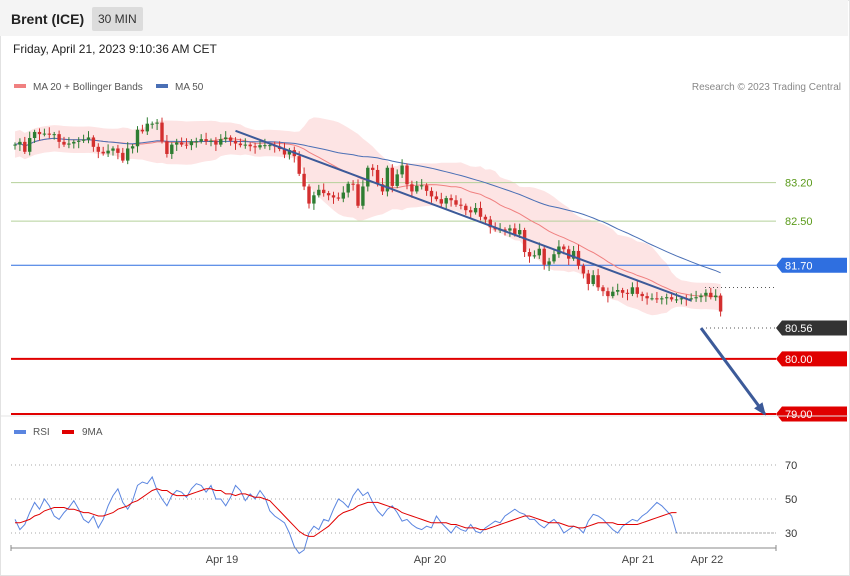 The height and width of the screenshot is (576, 850). Describe the element at coordinates (68, 432) in the screenshot. I see `legend-swatch-9ma` at that location.